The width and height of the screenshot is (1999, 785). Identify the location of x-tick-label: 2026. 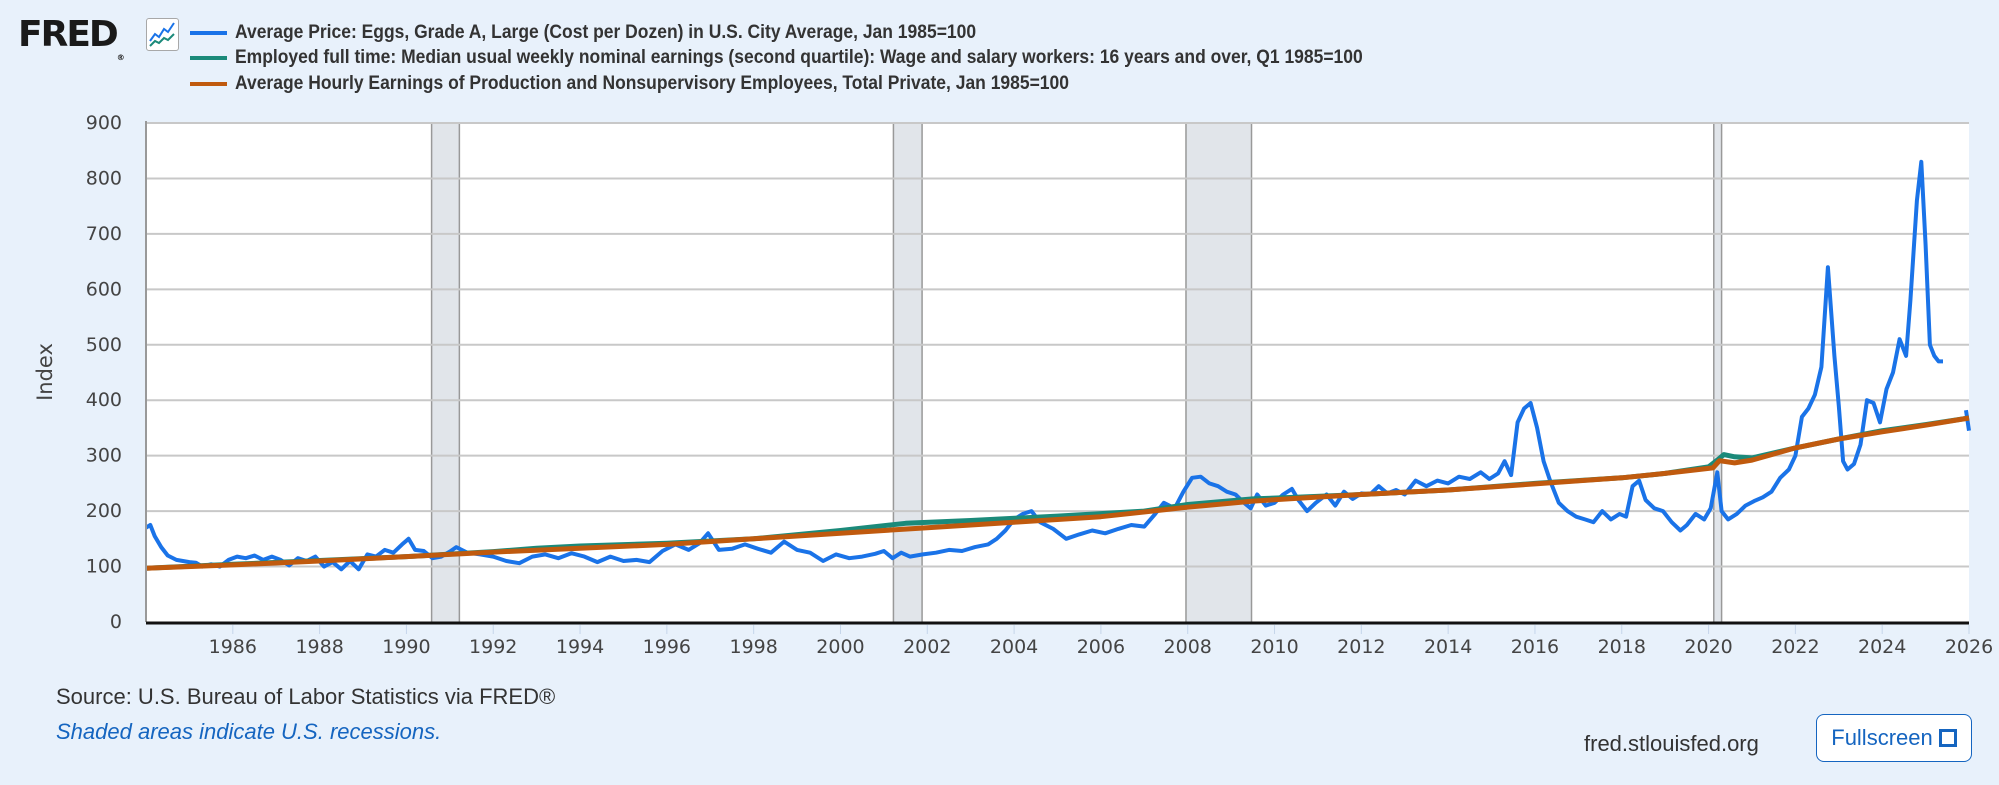
(1969, 647).